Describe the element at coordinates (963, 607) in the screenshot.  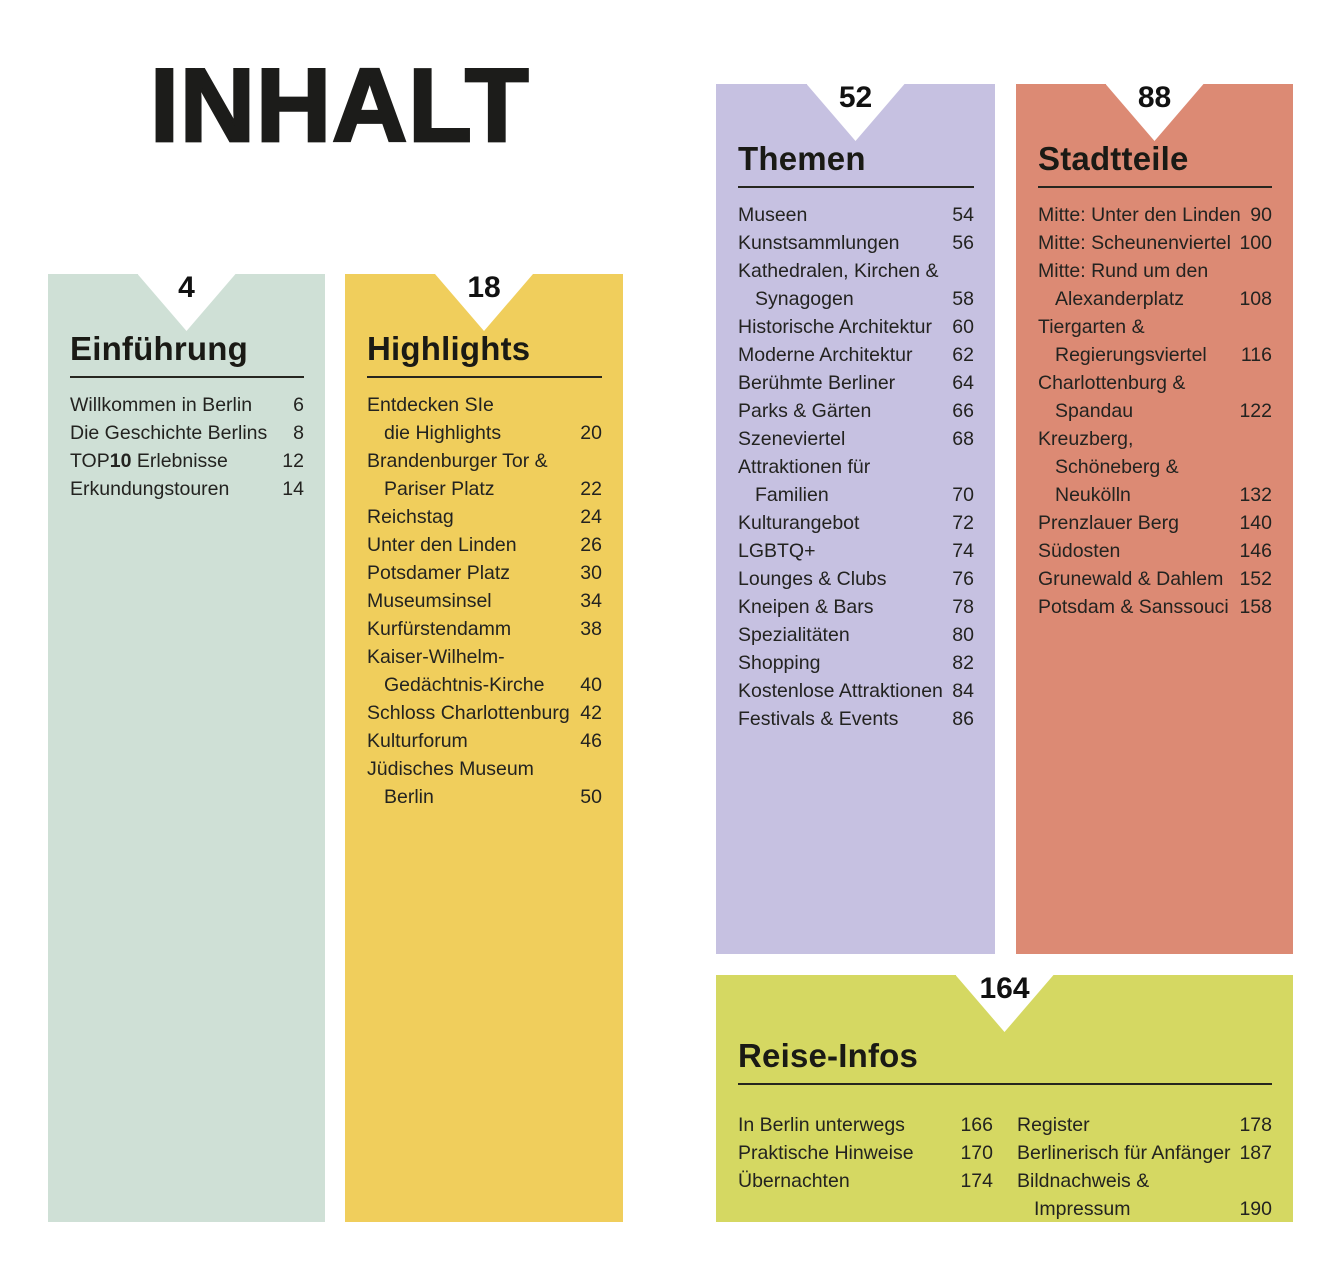
I see `toc-entry-page-number: 78` at that location.